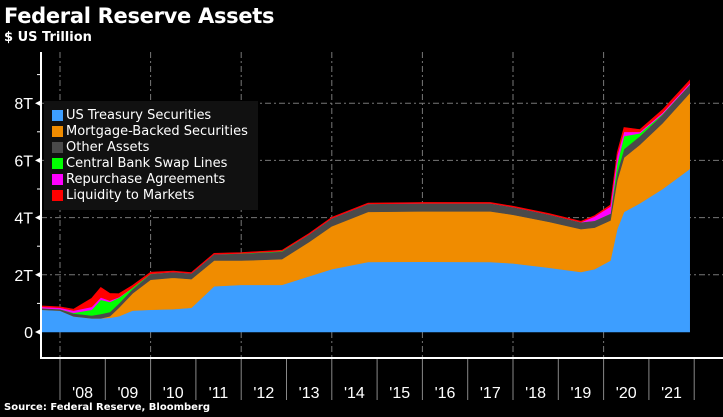 Image resolution: width=723 pixels, height=417 pixels. Describe the element at coordinates (219, 393) in the screenshot. I see `x-tick-label: '11` at that location.